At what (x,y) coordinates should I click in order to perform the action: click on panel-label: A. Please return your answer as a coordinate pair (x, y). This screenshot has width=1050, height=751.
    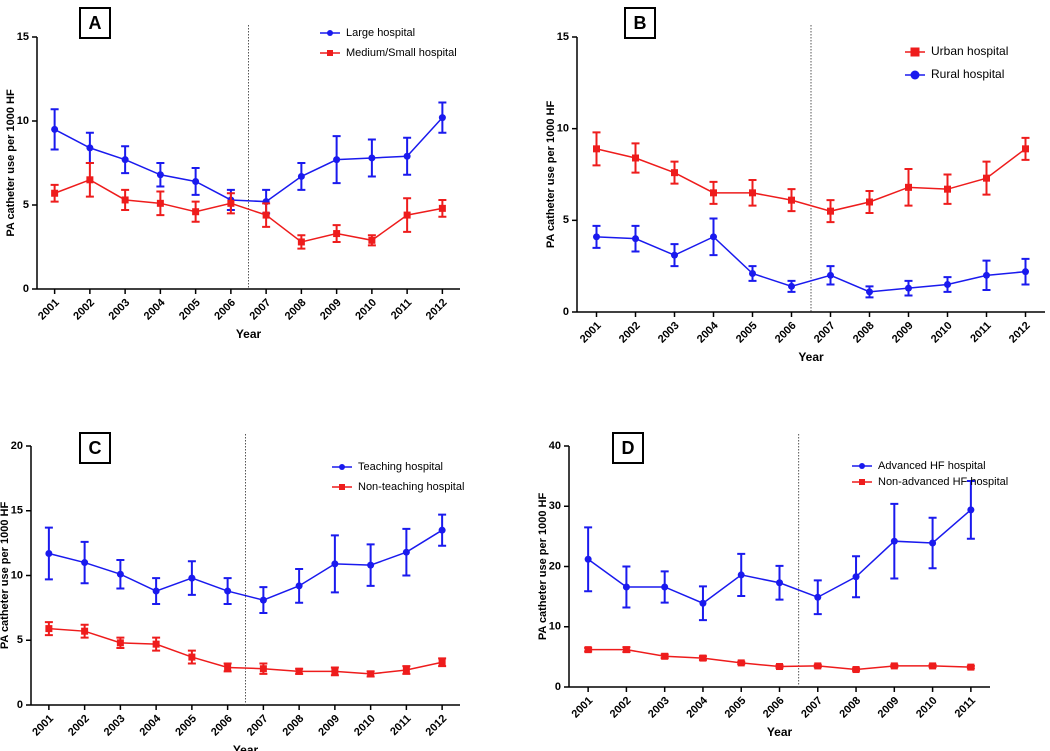
    Looking at the image, I should click on (95, 23).